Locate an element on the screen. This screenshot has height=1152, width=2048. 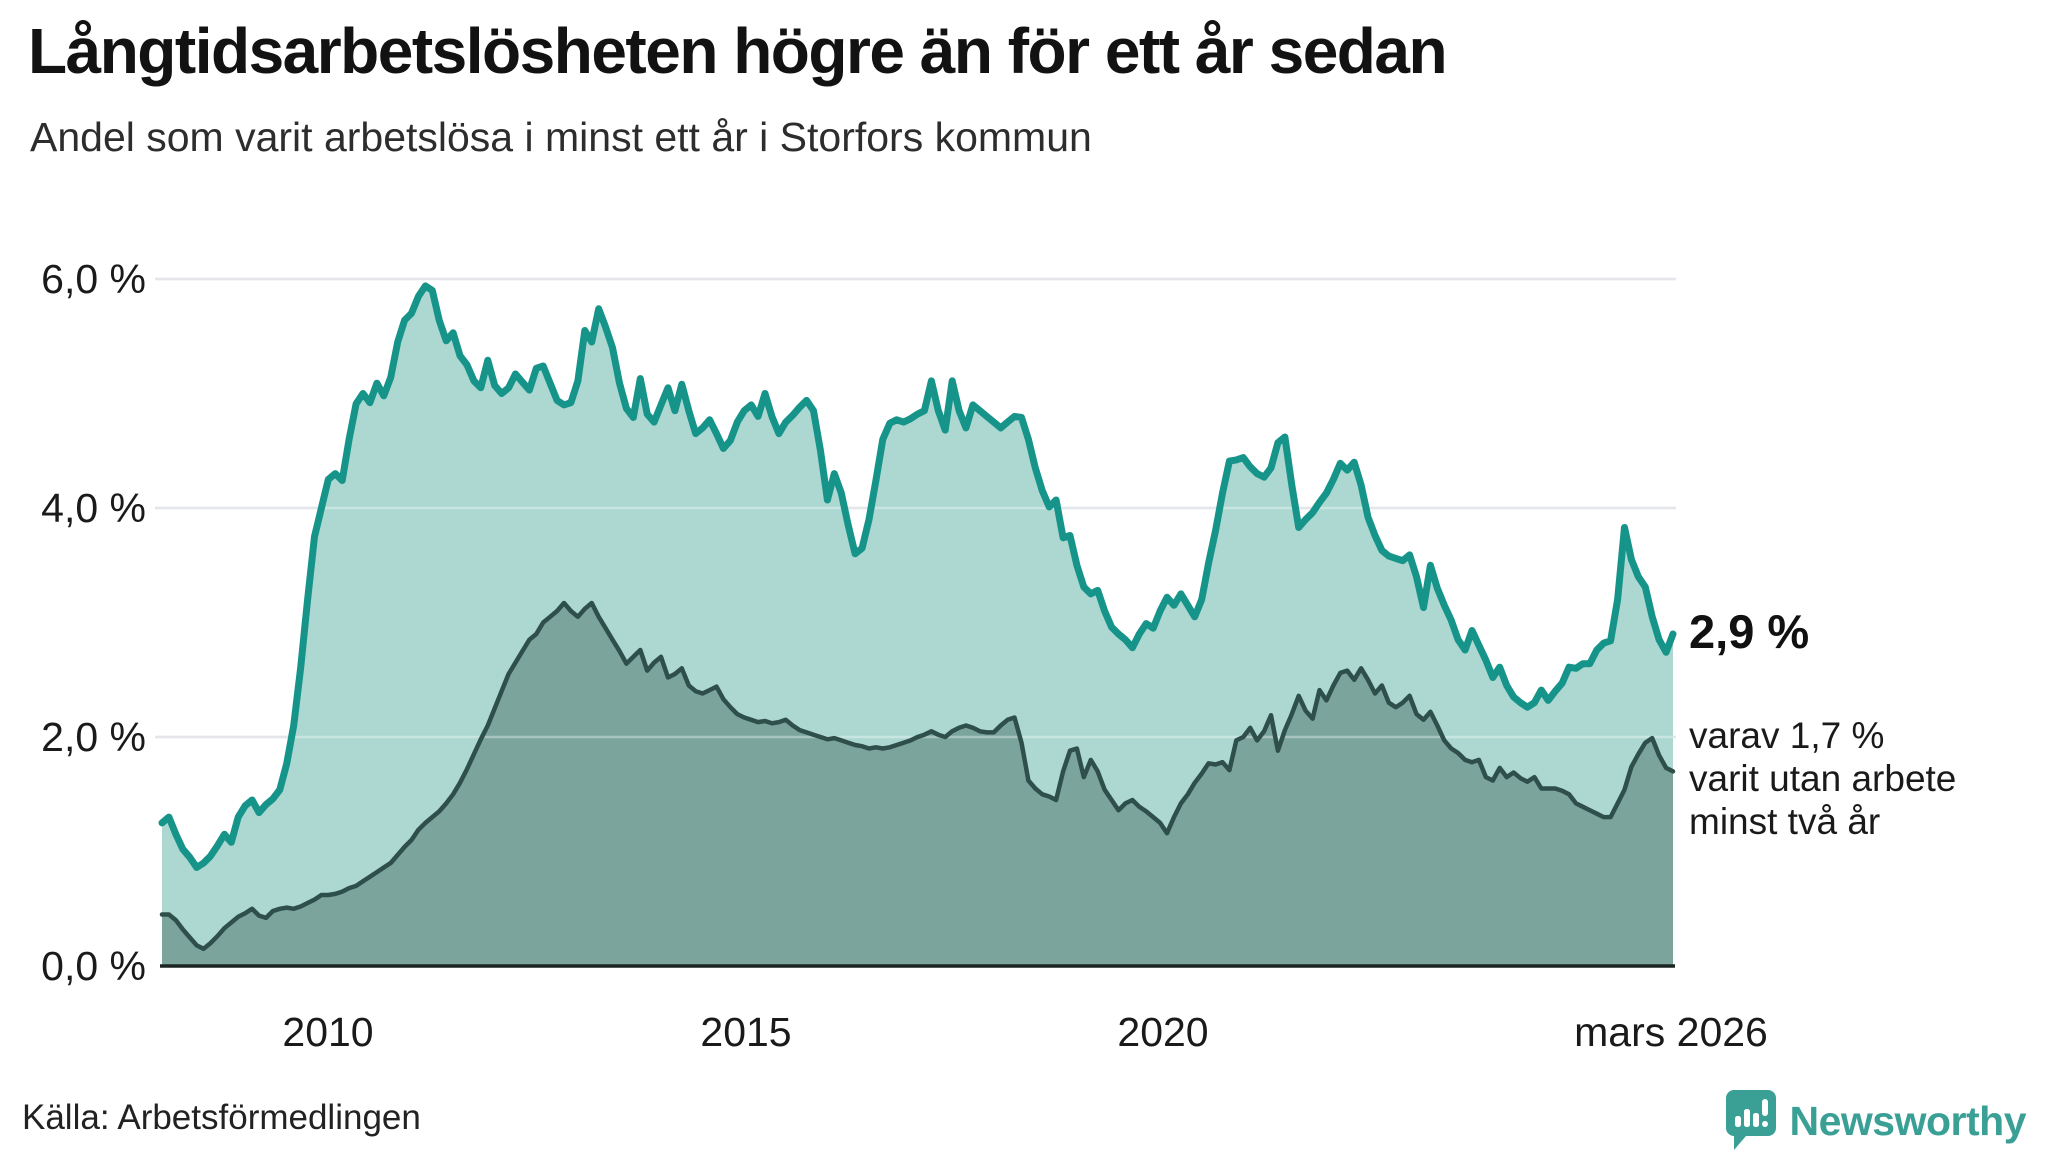
note-line-2: varit utan arbete is located at coordinates (1823, 778).